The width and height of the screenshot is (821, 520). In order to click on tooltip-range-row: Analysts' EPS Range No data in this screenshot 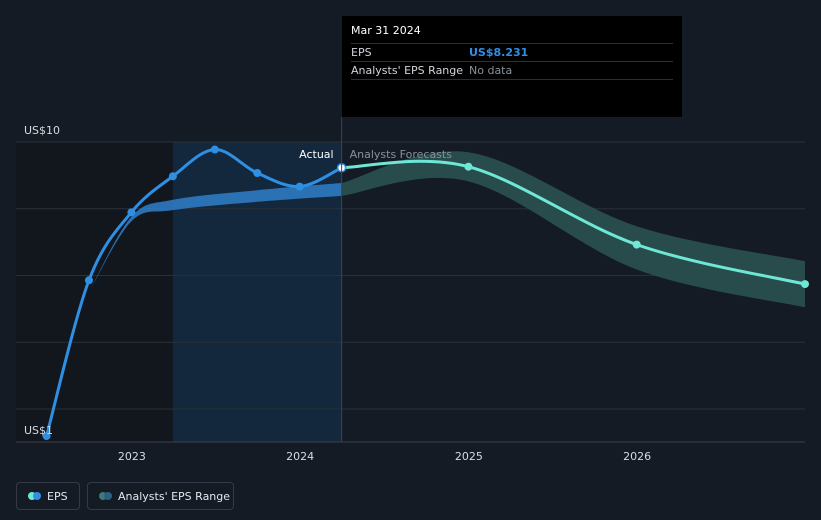, I will do `click(512, 70)`.